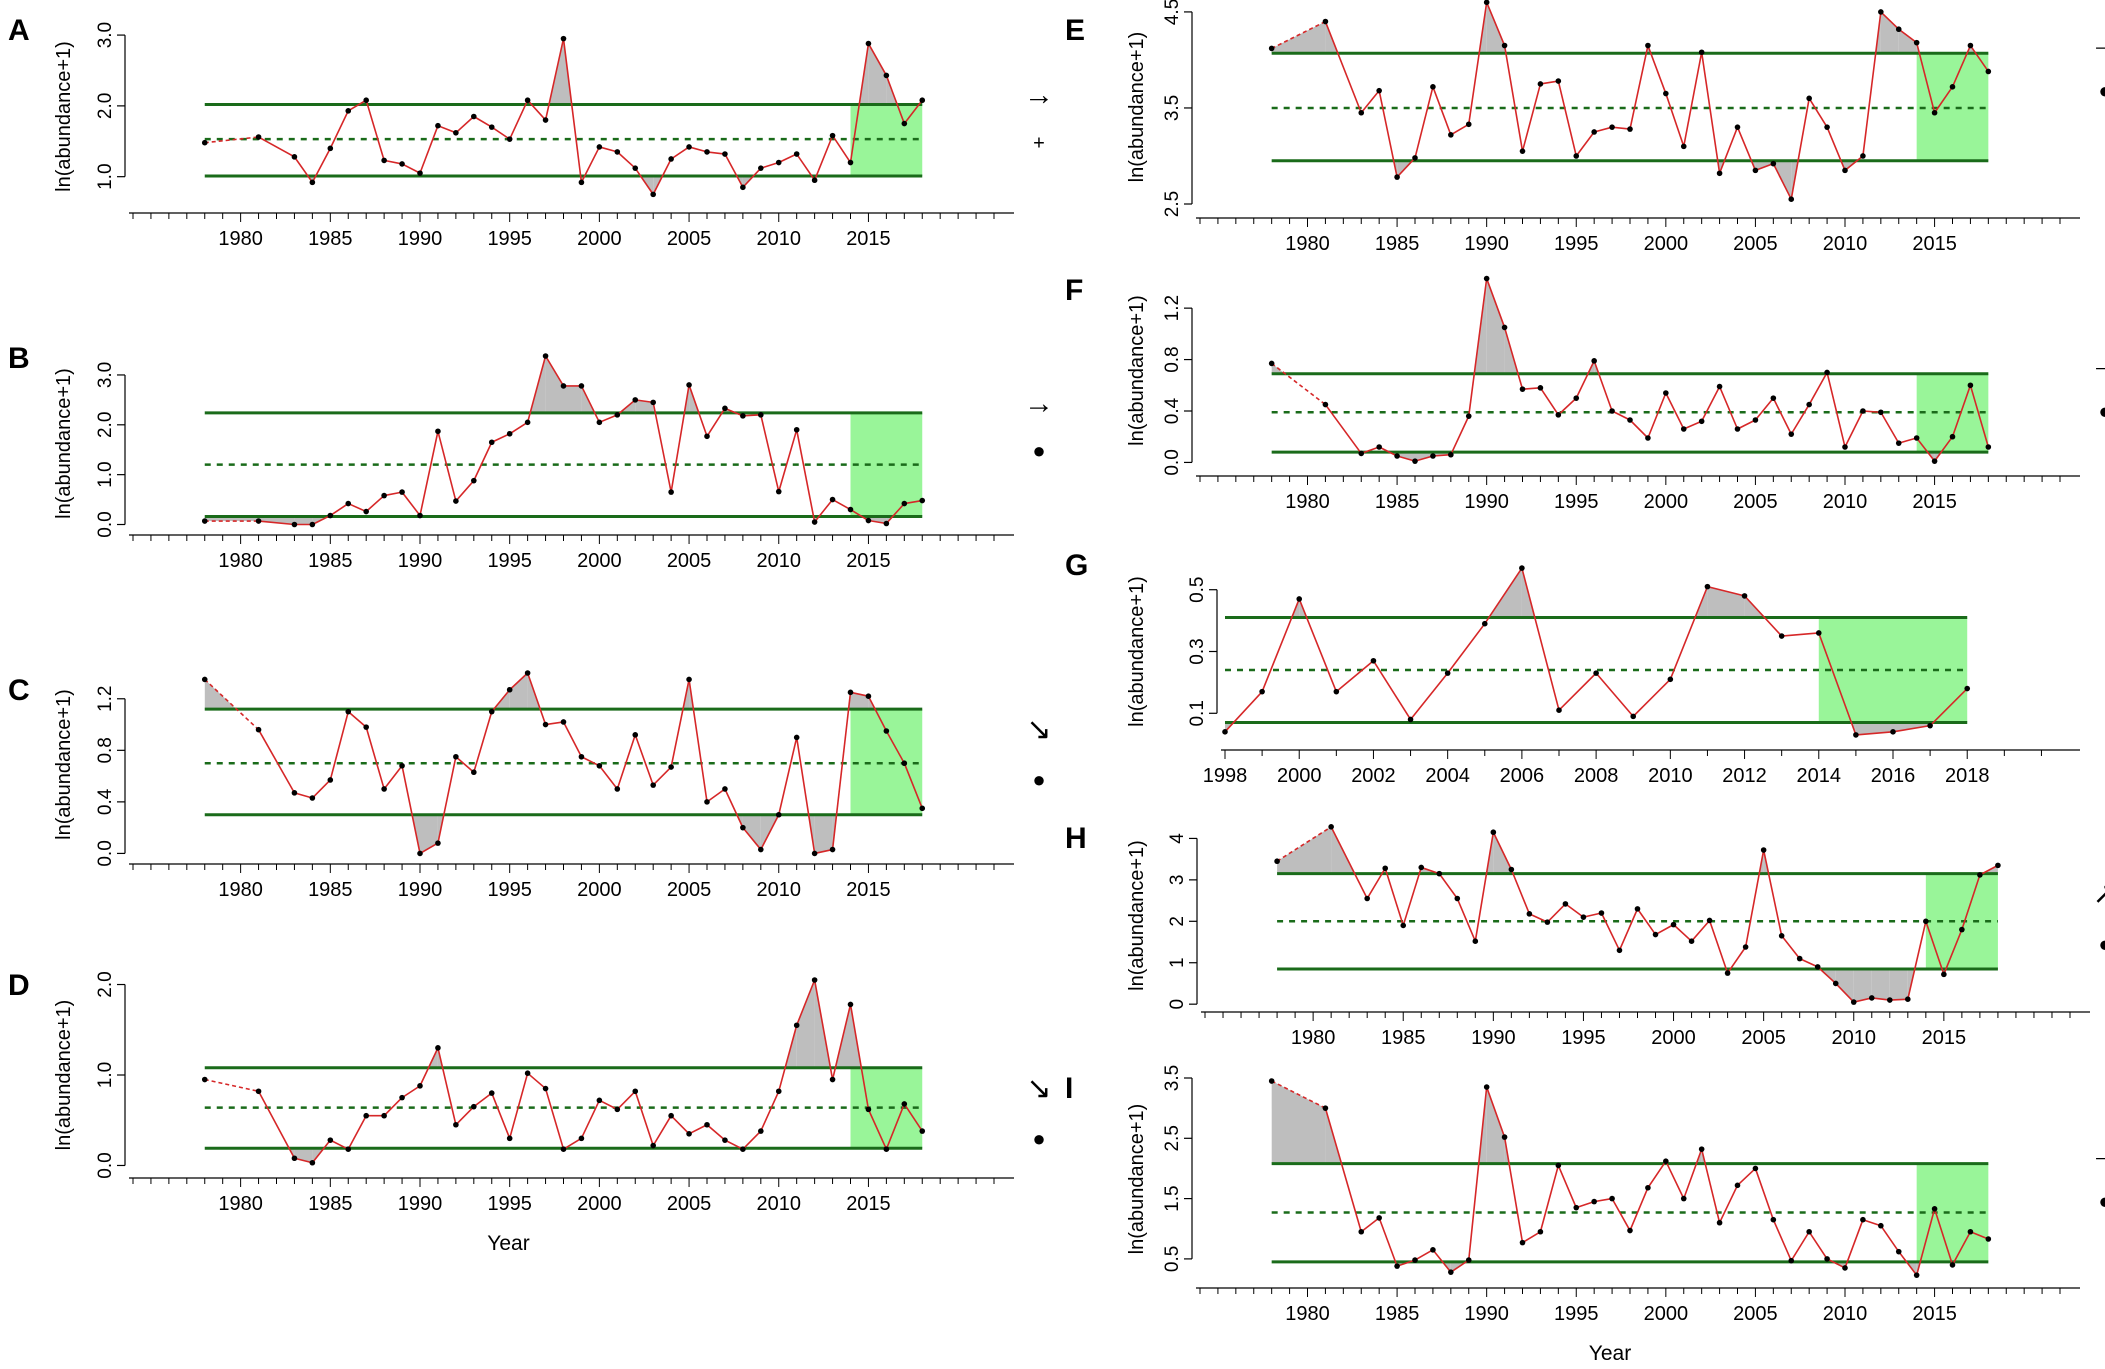 The image size is (2105, 1369). Describe the element at coordinates (19, 690) in the screenshot. I see `panel-label: C` at that location.